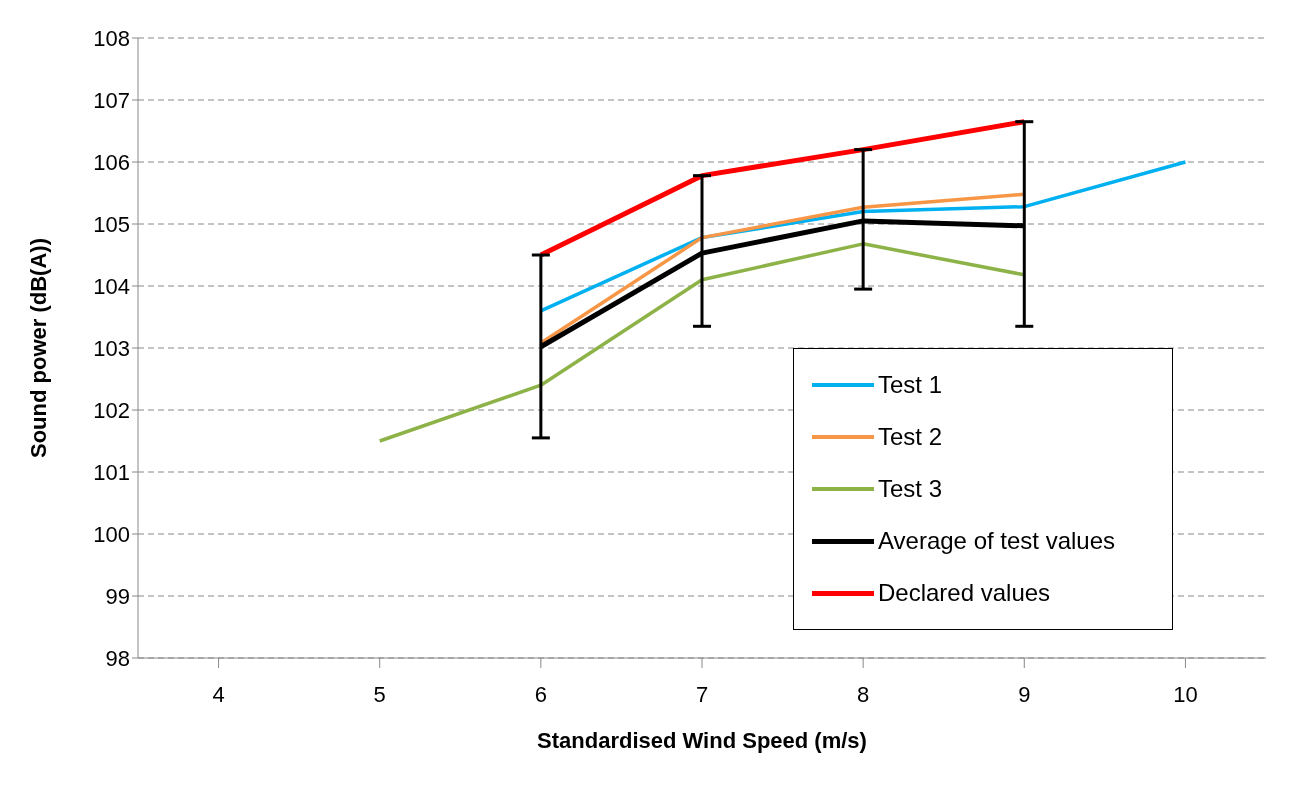 The width and height of the screenshot is (1304, 785). I want to click on y-tick-label: 105, so click(111, 224).